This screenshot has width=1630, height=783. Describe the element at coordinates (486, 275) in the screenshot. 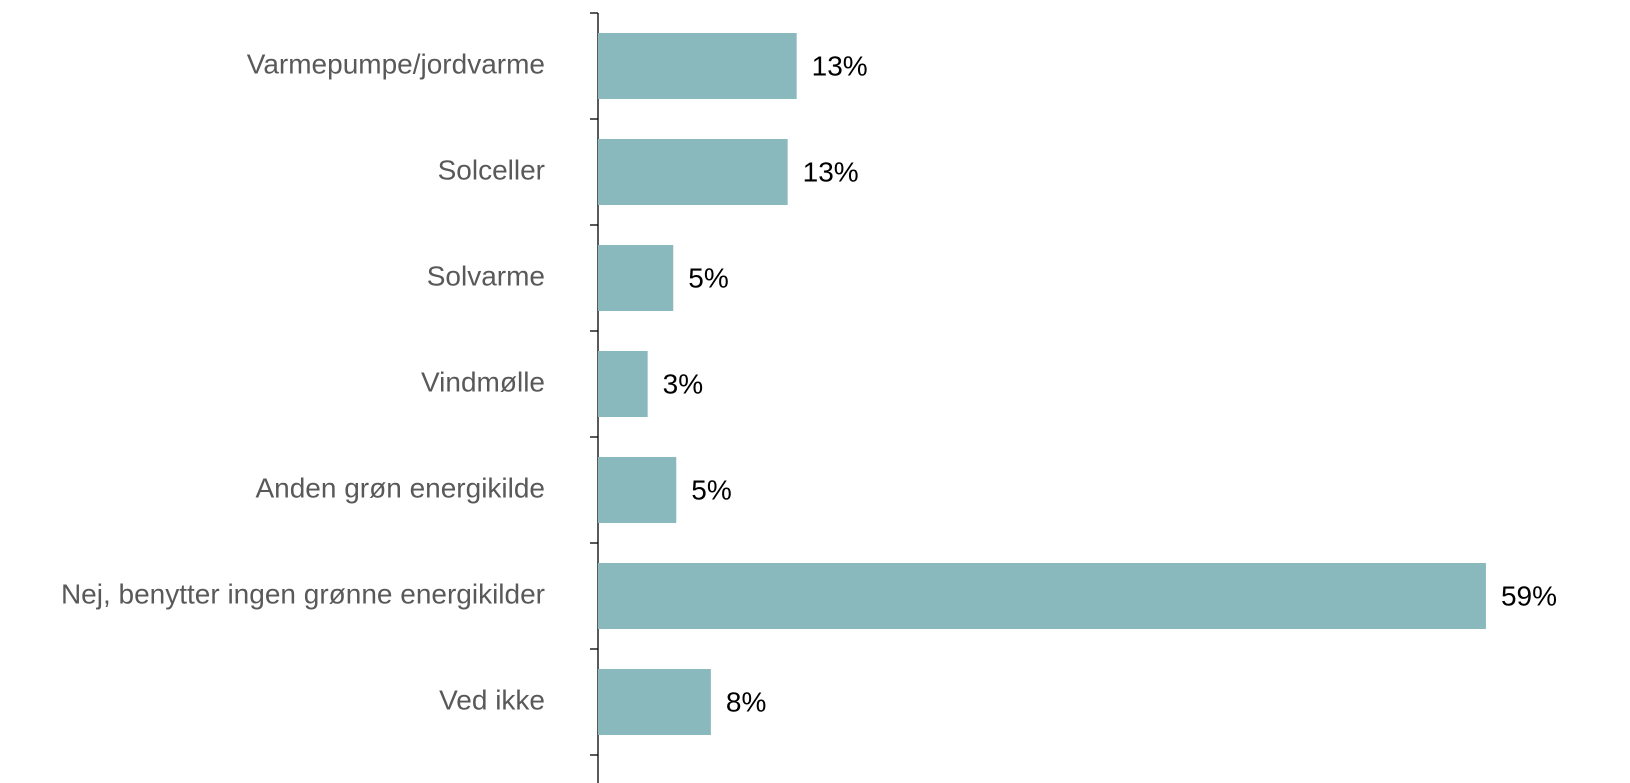

I see `category-label: Solvarme` at that location.